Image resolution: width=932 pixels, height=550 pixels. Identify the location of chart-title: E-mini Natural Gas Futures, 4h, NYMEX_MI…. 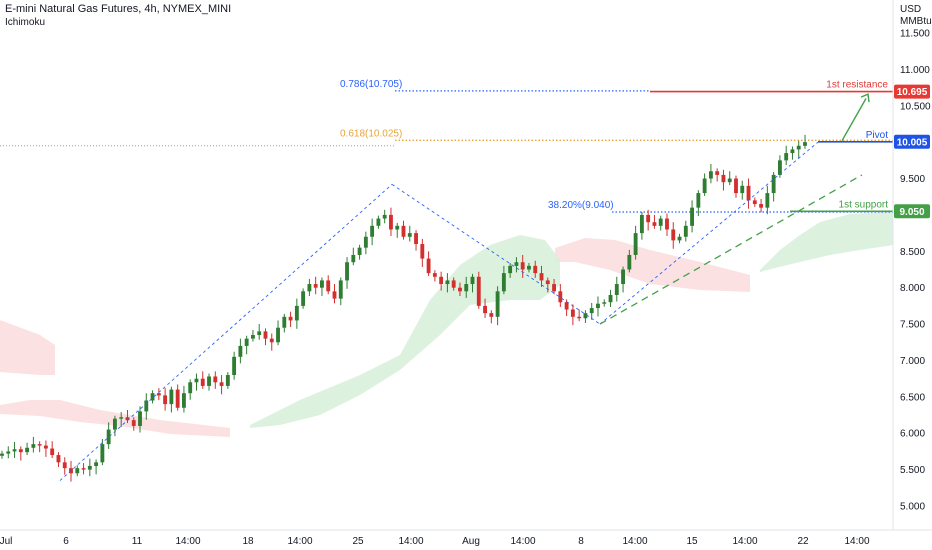
(118, 9).